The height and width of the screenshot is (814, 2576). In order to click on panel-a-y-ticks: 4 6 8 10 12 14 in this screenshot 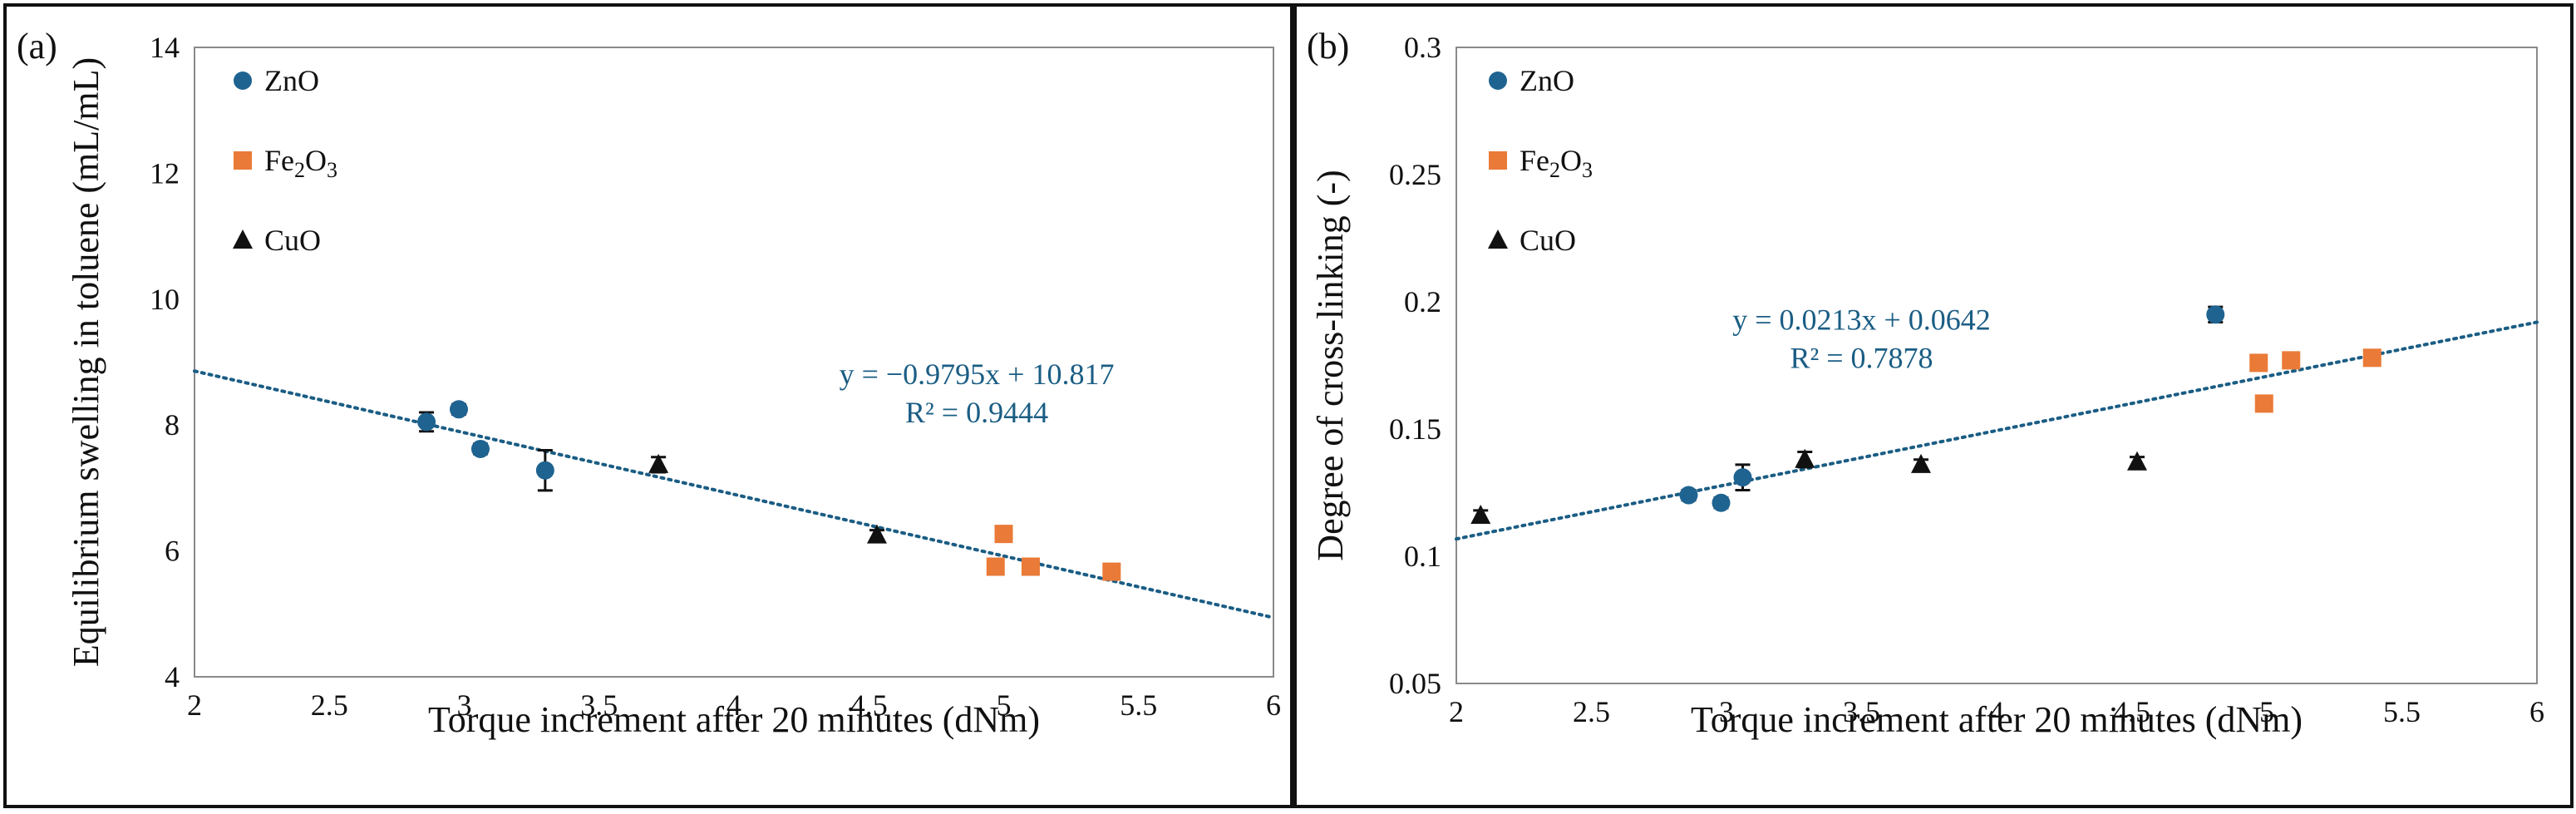, I will do `click(165, 362)`.